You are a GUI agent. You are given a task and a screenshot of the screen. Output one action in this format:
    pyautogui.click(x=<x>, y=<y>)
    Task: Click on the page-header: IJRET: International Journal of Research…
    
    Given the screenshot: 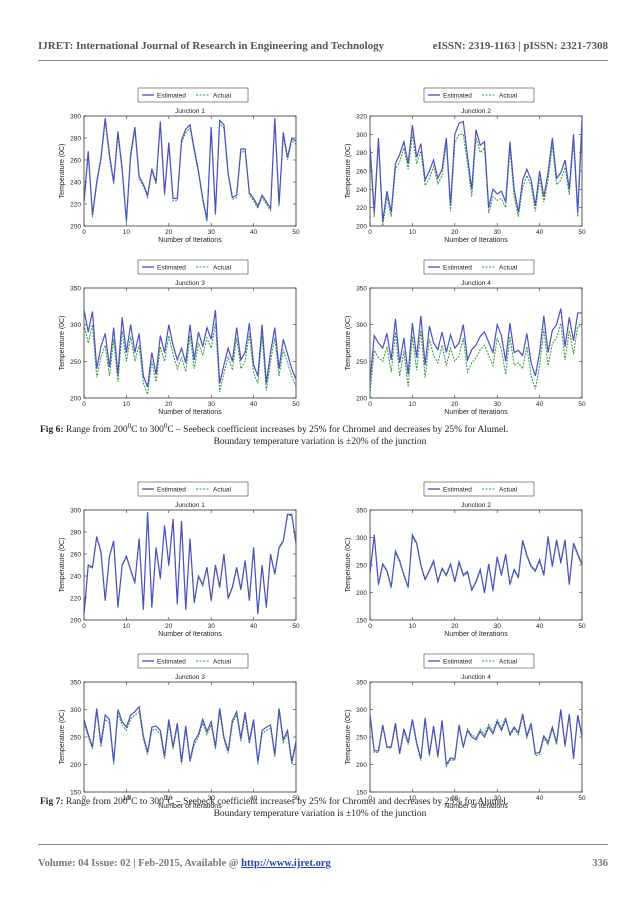 What is the action you would take?
    pyautogui.click(x=323, y=48)
    